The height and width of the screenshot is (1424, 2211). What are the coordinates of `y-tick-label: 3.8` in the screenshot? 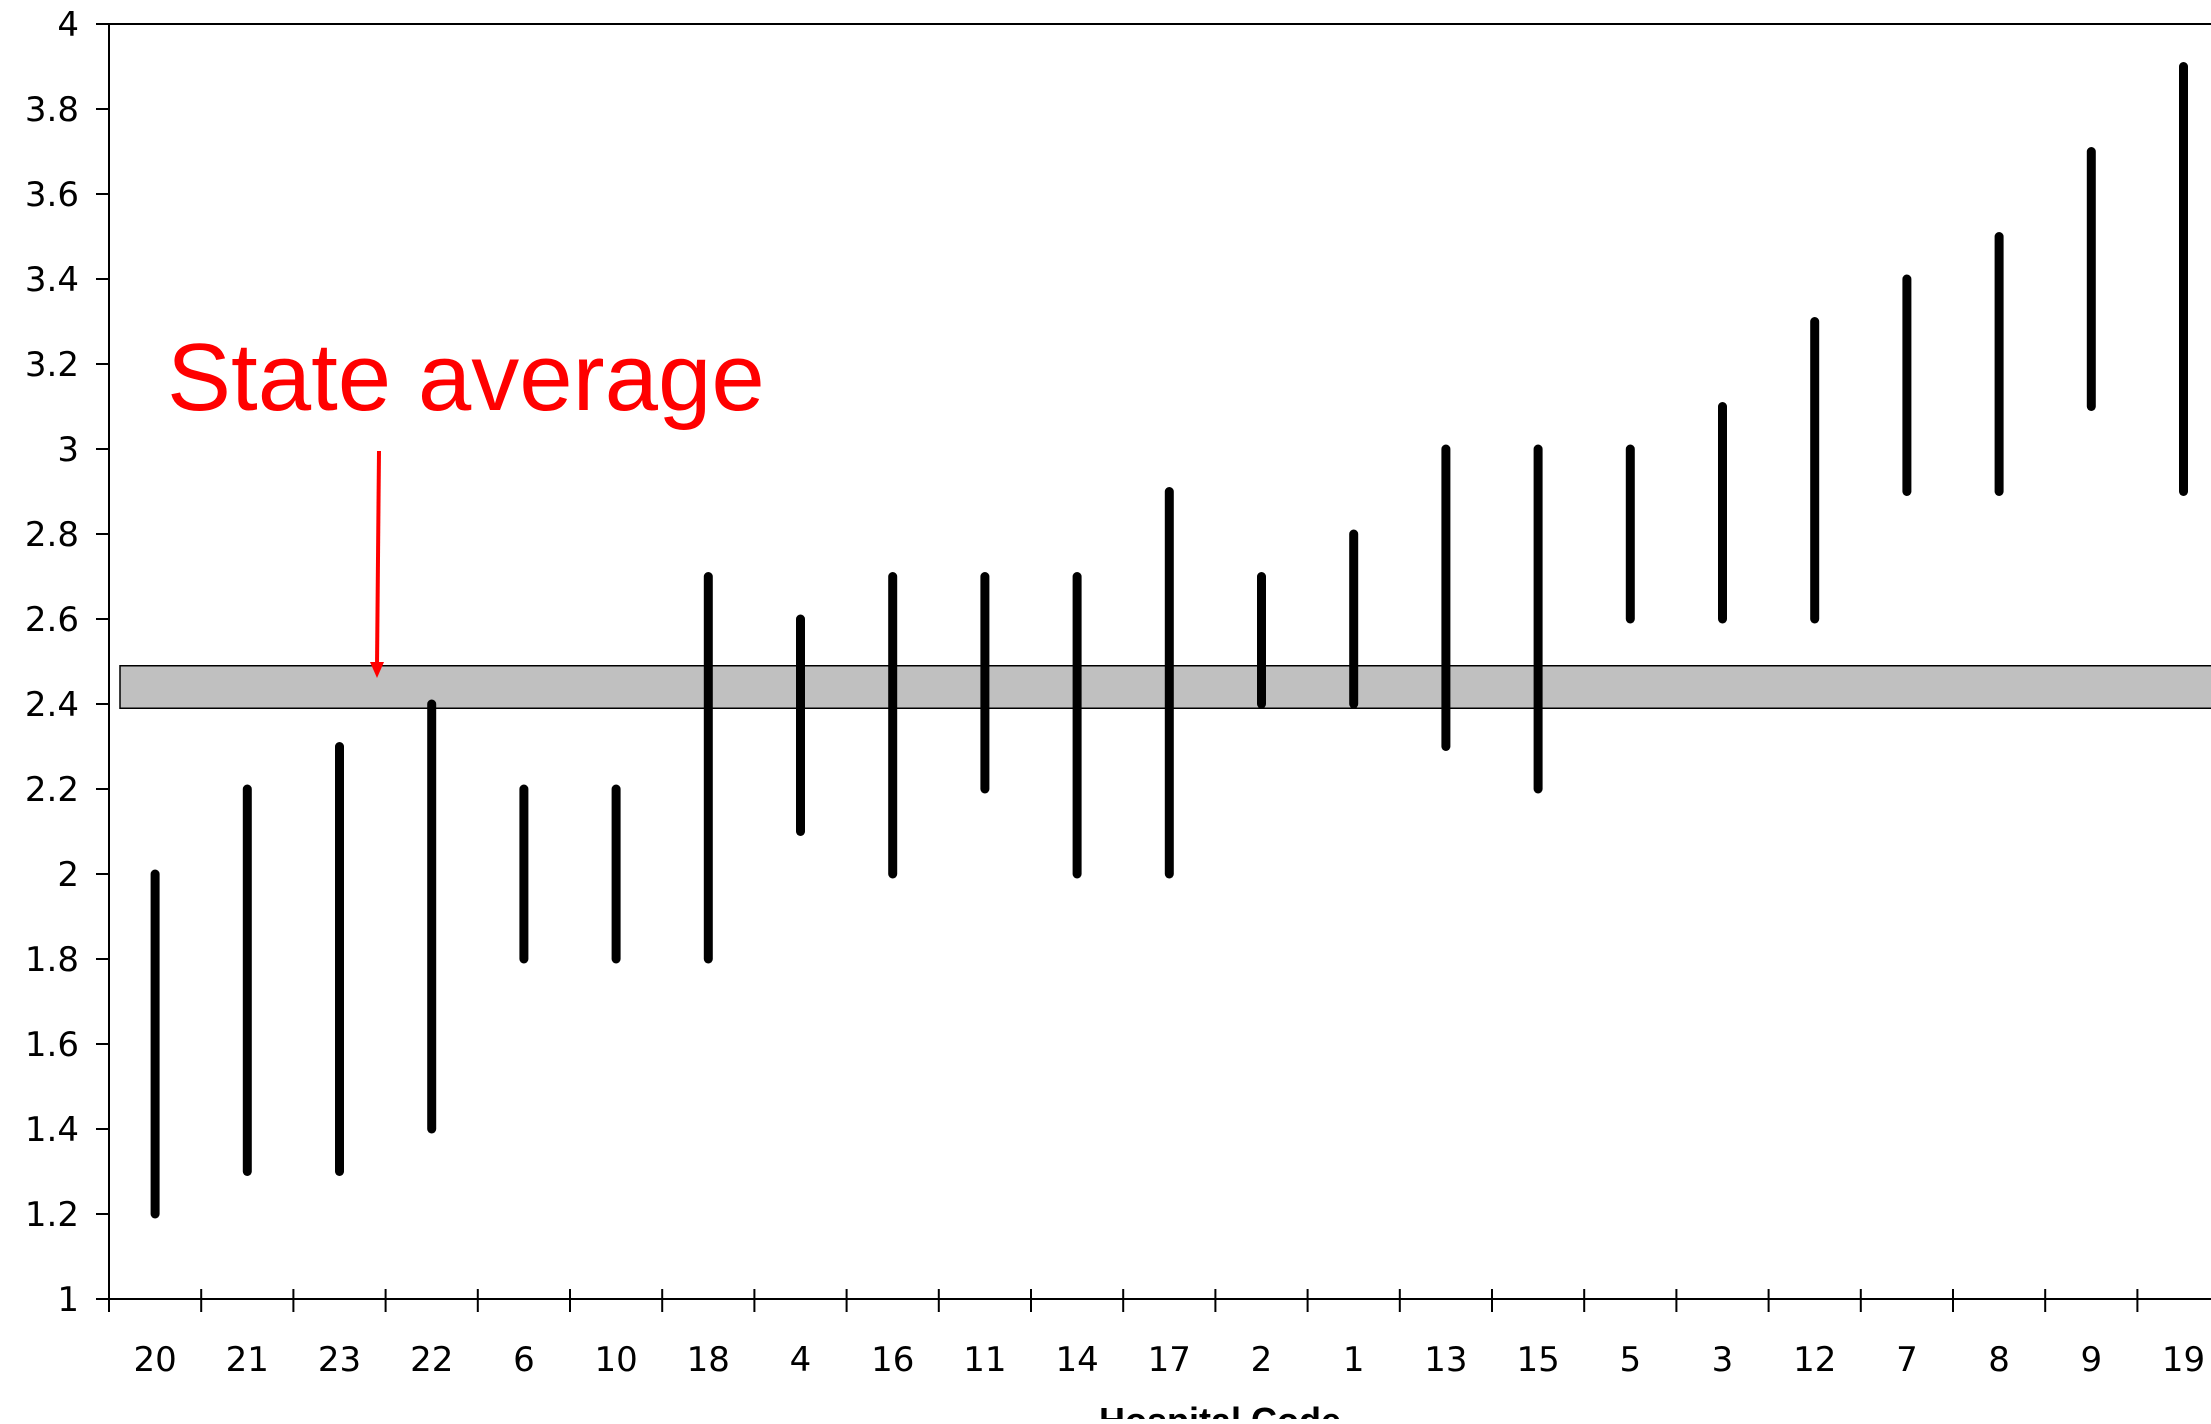 It's located at (52, 110).